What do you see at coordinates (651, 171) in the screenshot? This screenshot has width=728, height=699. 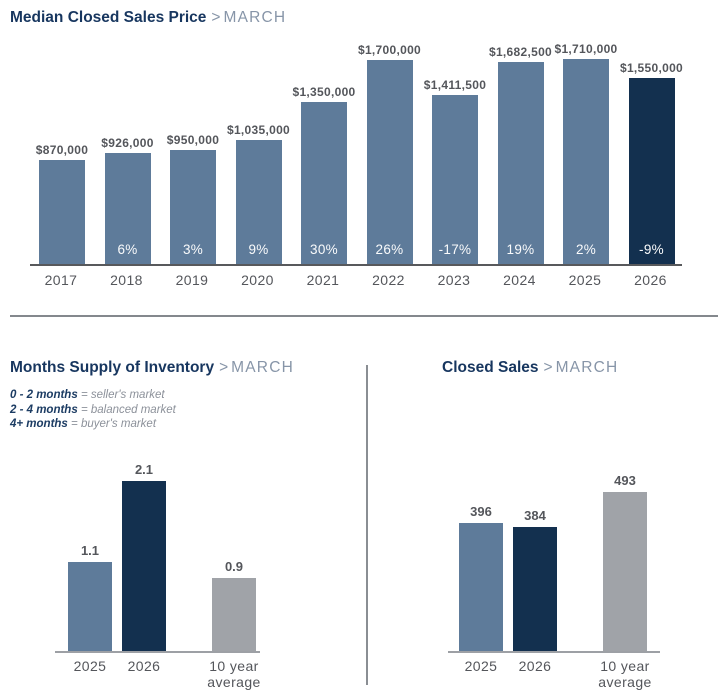 I see `bar-2026: -9%` at bounding box center [651, 171].